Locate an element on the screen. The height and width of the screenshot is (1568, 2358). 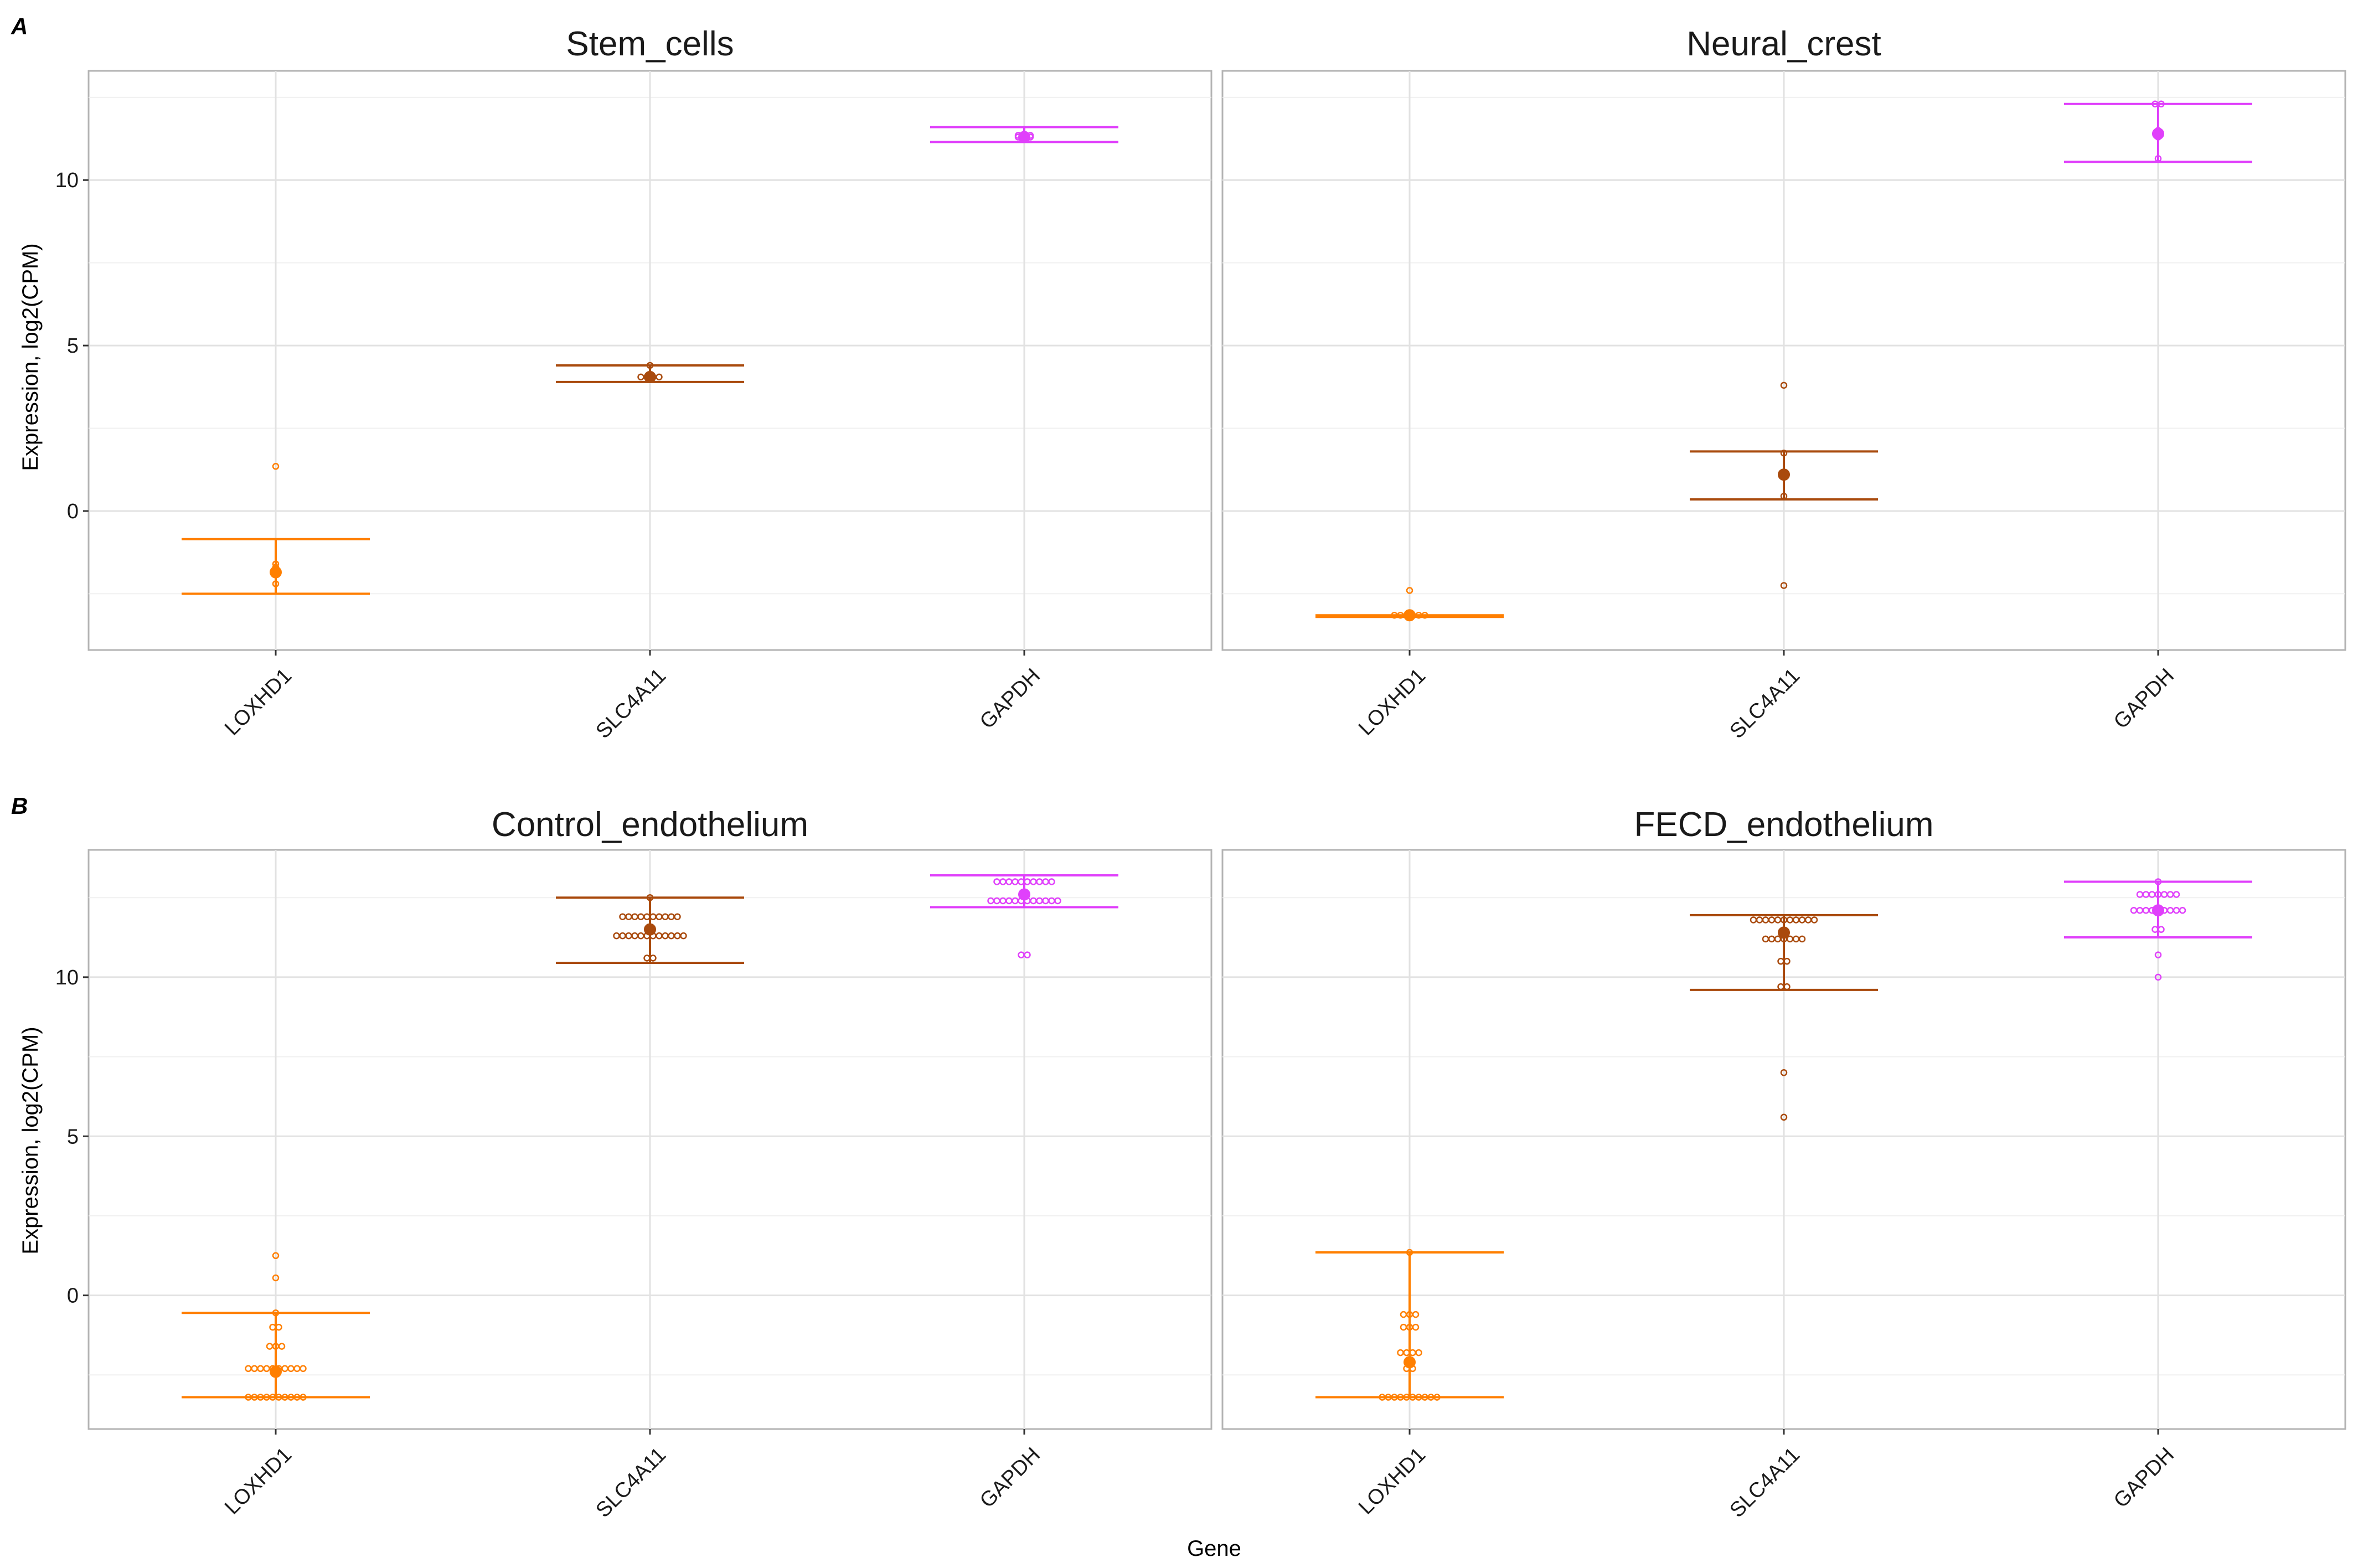
panel-tag-a: A is located at coordinates (19, 26).